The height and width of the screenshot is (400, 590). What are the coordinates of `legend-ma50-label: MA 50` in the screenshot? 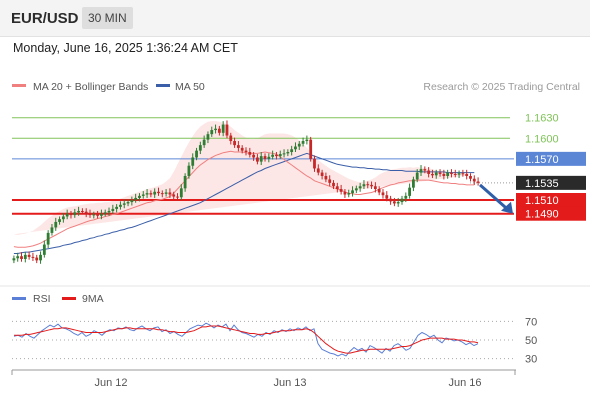 It's located at (190, 87).